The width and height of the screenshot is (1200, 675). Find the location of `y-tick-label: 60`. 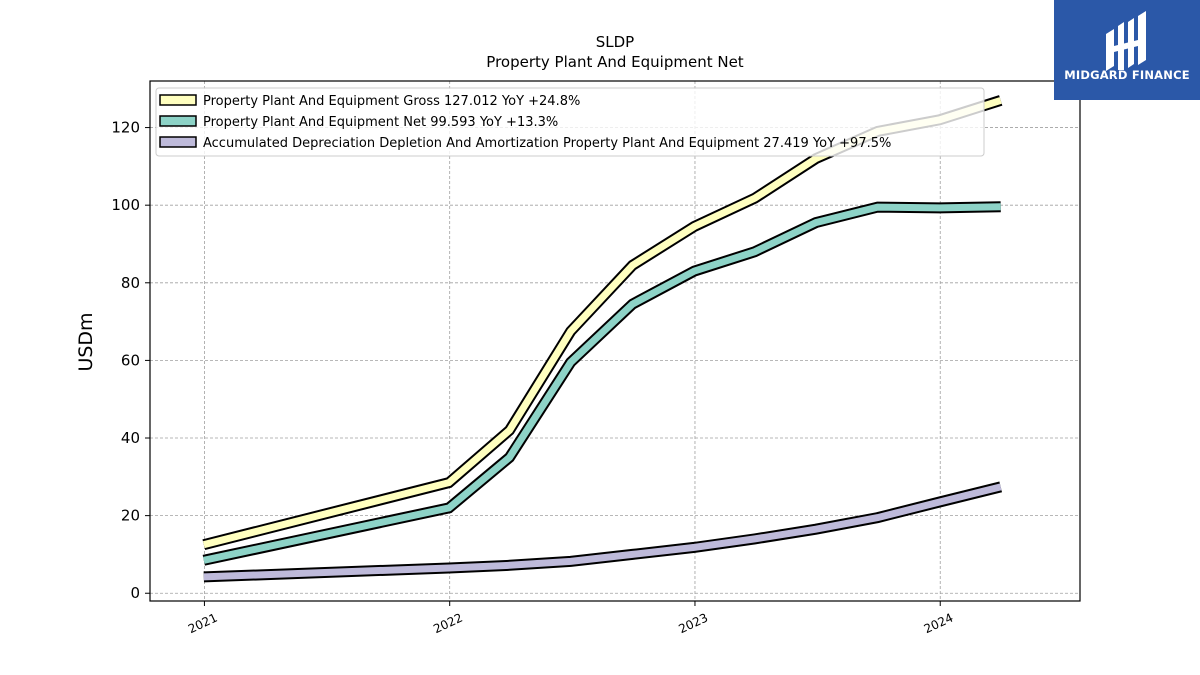

y-tick-label: 60 is located at coordinates (130, 360).